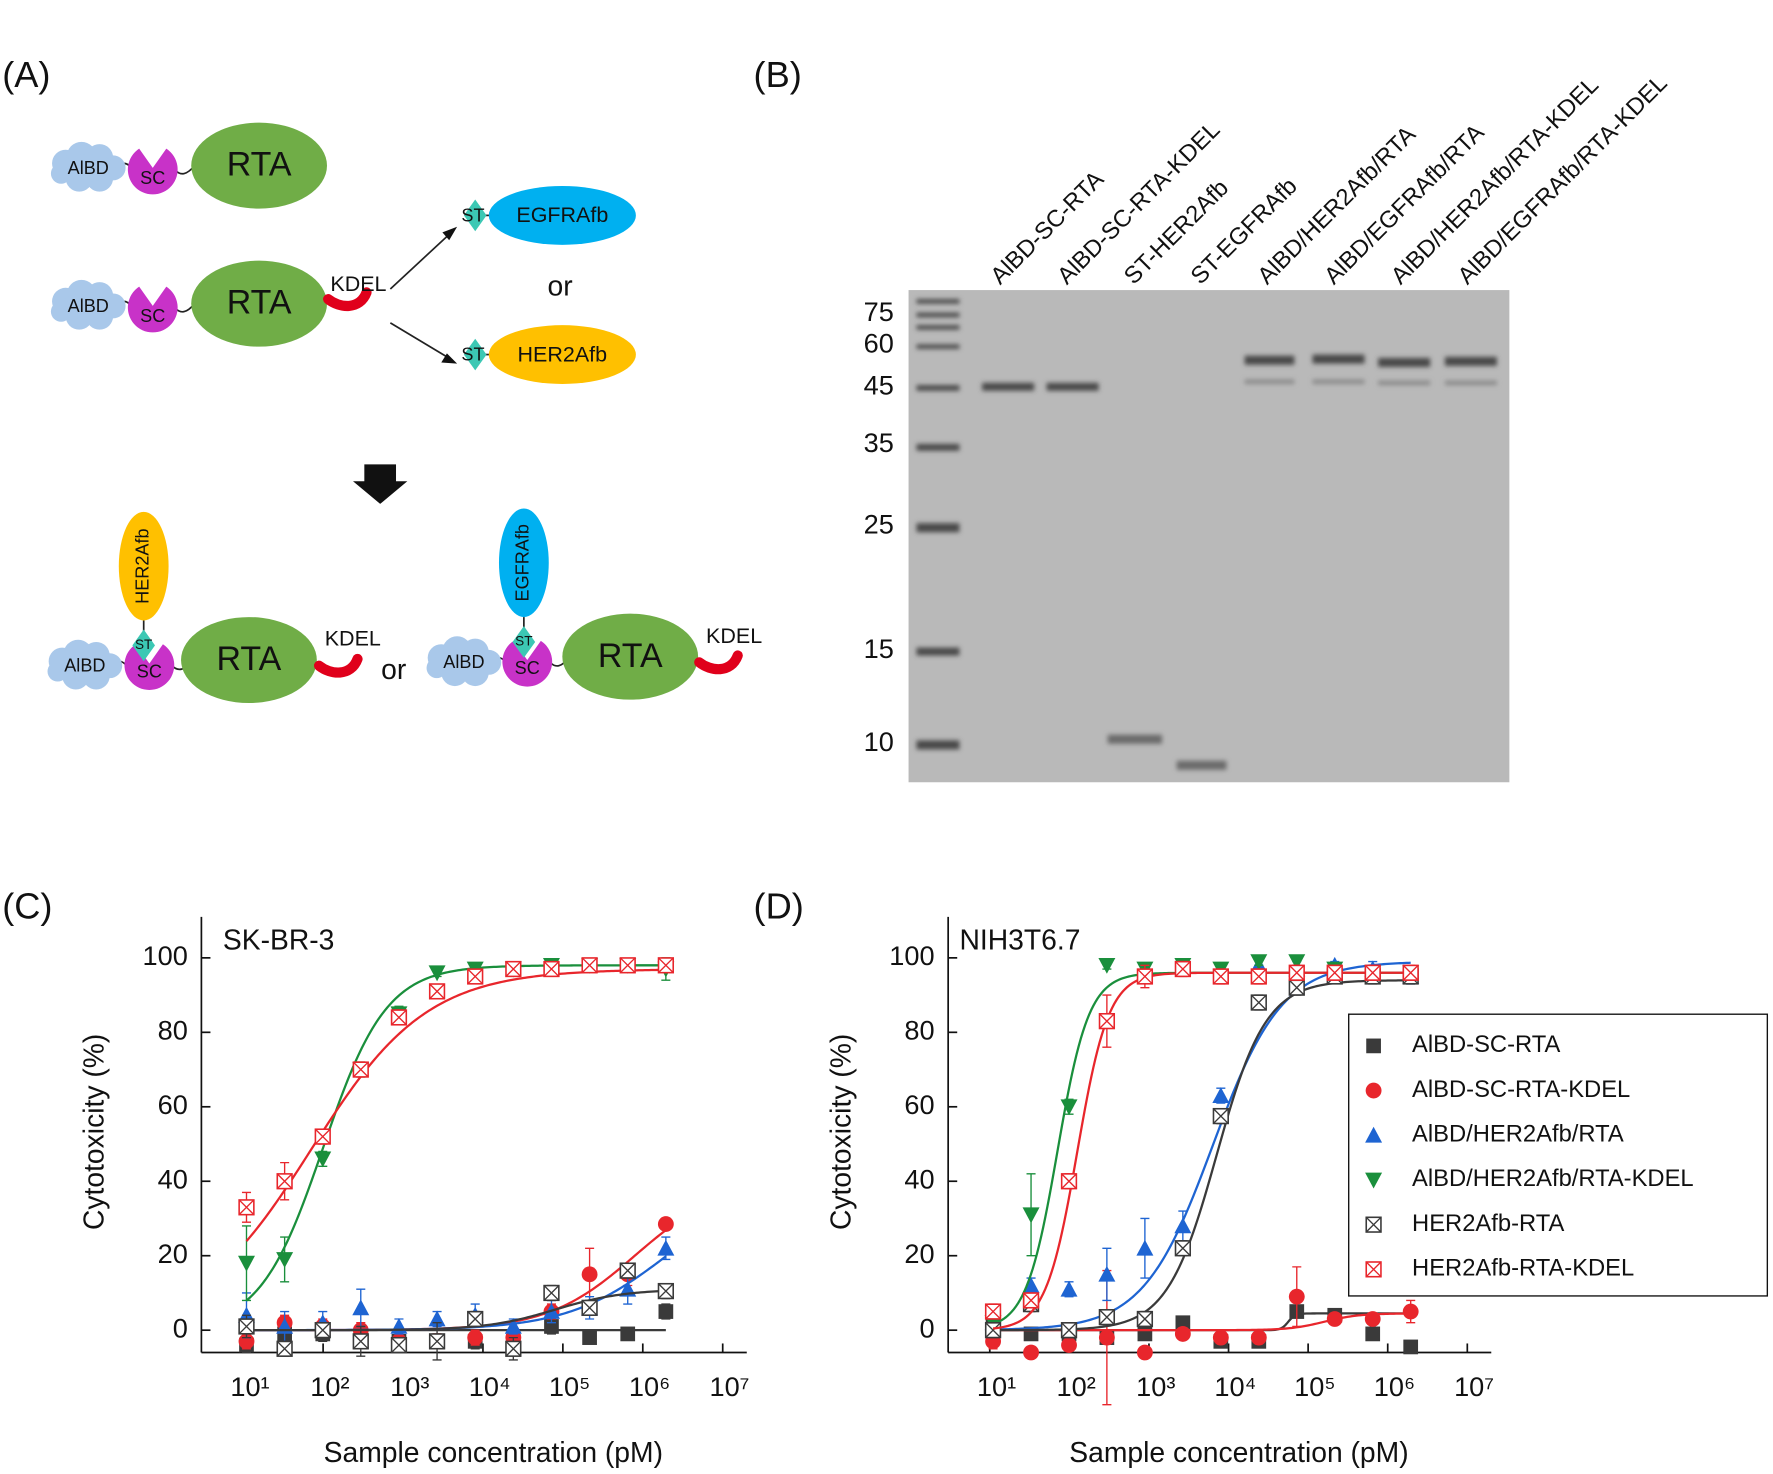 The height and width of the screenshot is (1474, 1773). What do you see at coordinates (569, 1386) in the screenshot?
I see `x-tick-label: 10⁵` at bounding box center [569, 1386].